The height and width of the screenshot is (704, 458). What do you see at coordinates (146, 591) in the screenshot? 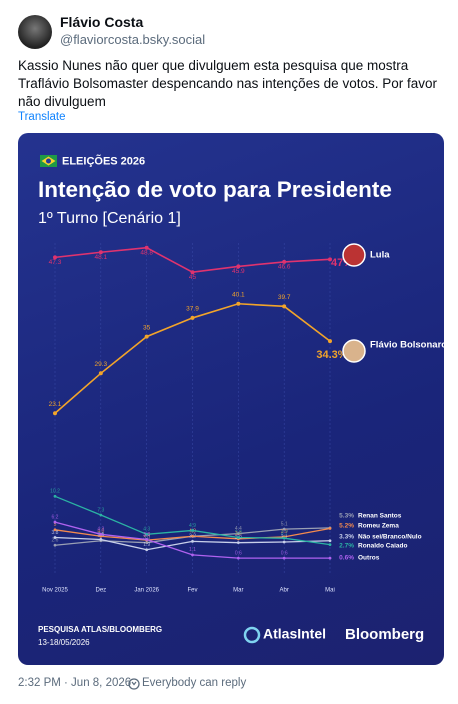
I see `x-tick-label: Jan 2026` at bounding box center [146, 591].